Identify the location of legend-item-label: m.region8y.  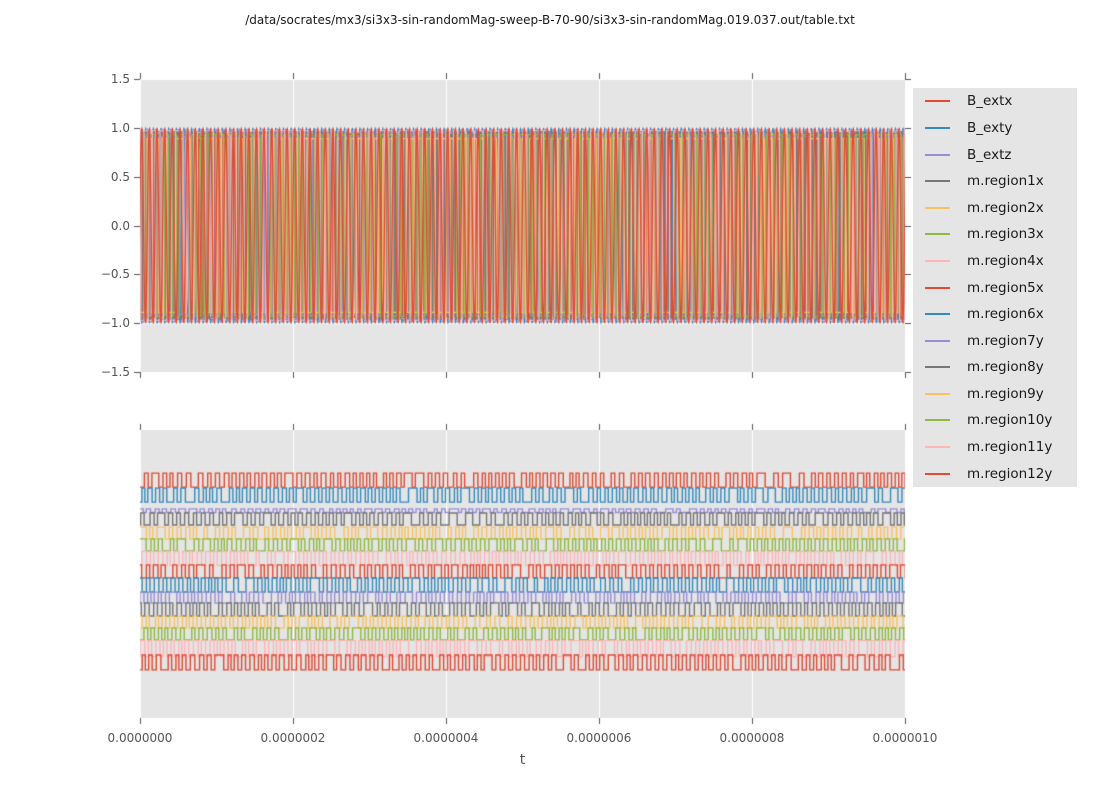
(1005, 367).